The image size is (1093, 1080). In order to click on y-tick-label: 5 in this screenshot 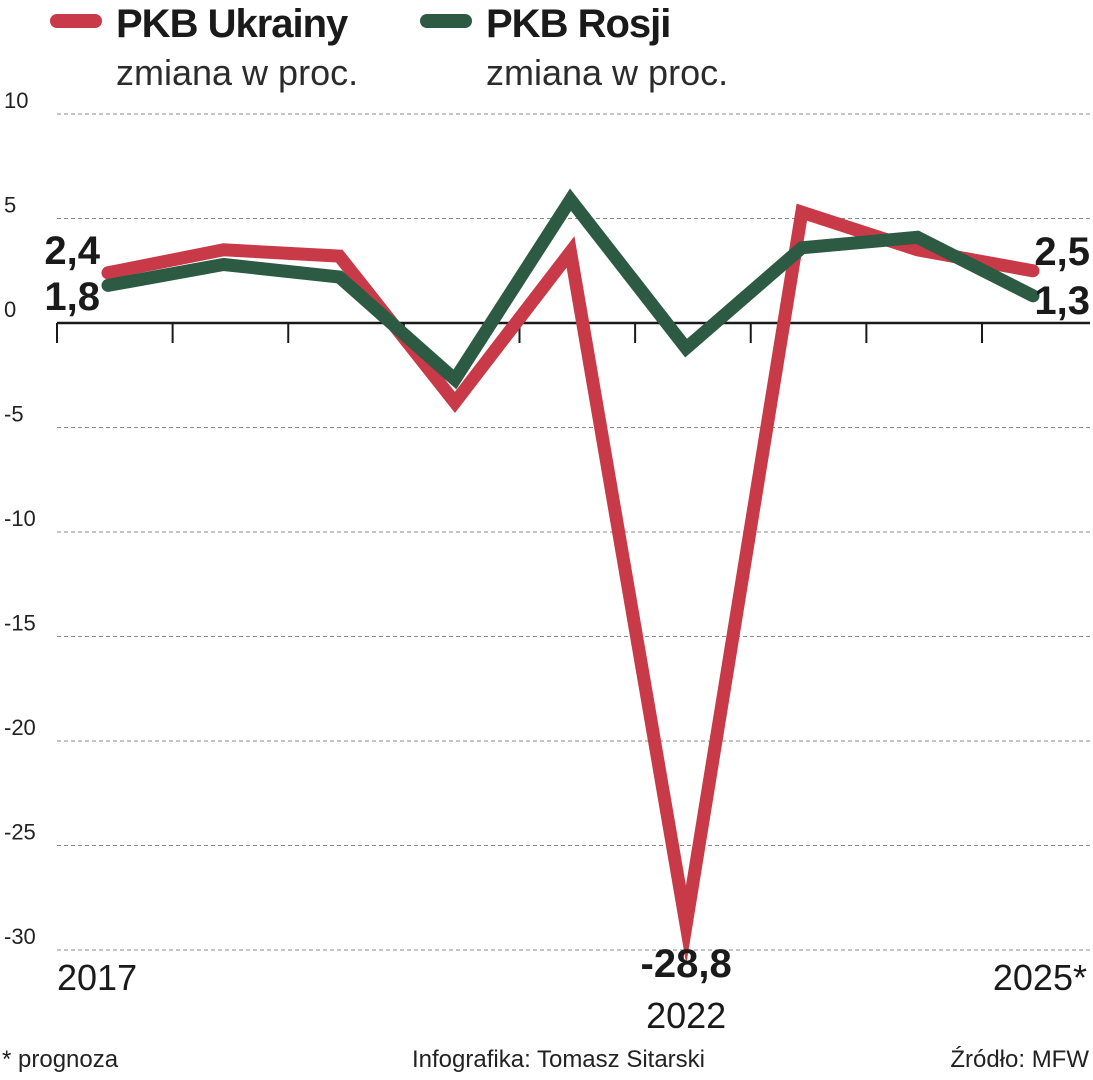, I will do `click(10, 205)`.